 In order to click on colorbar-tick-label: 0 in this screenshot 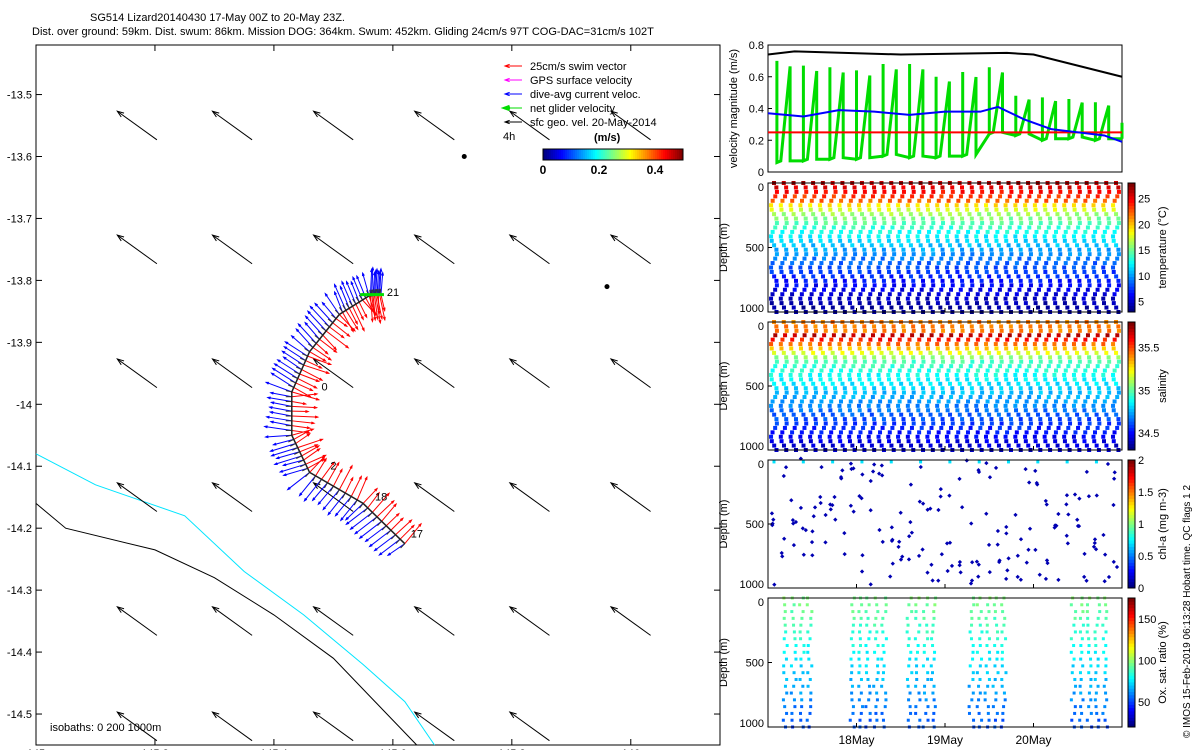, I will do `click(543, 170)`.